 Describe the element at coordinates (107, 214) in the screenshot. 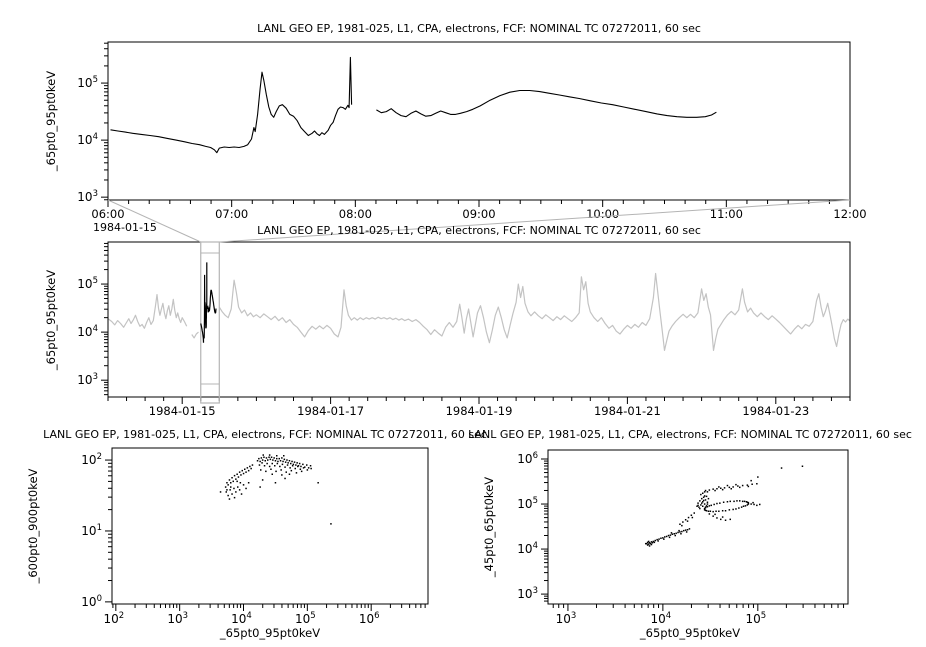

I see `tick-label: 06:00` at that location.